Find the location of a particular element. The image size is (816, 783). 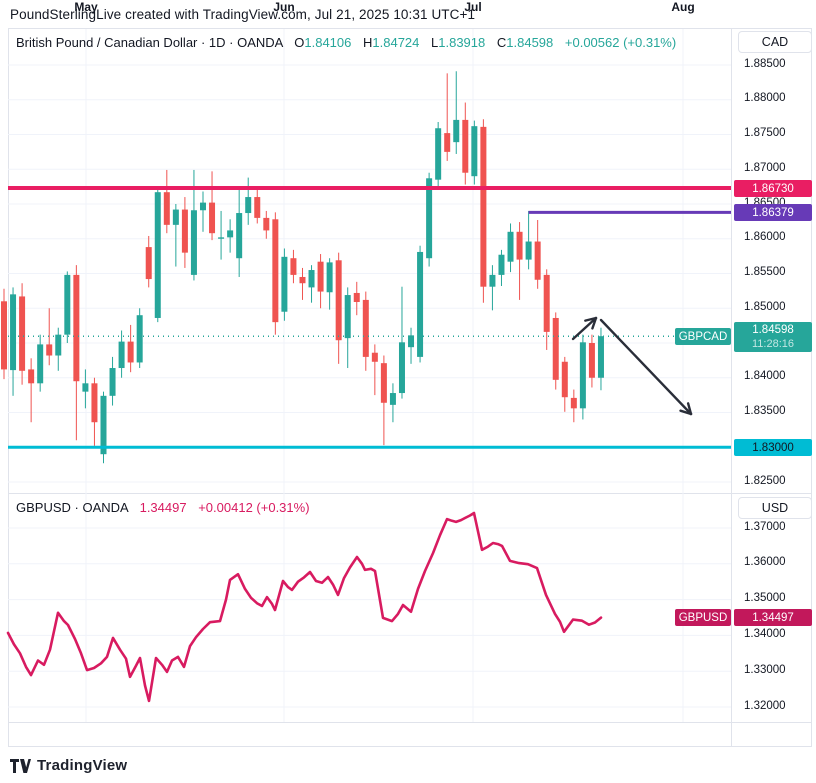

price-tick-label: 1.37000 is located at coordinates (765, 526).